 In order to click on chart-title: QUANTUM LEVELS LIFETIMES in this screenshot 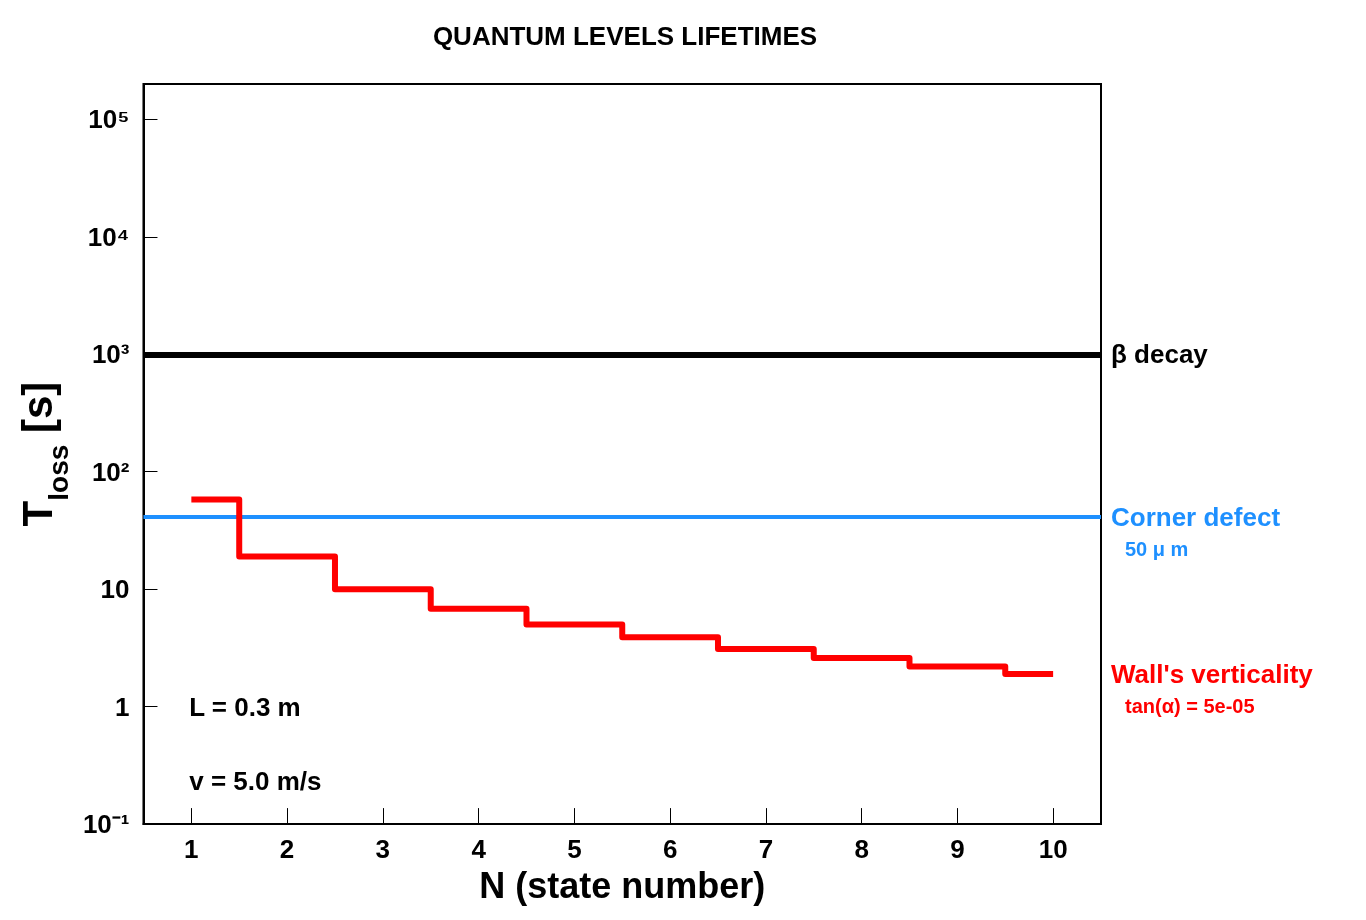, I will do `click(625, 36)`.